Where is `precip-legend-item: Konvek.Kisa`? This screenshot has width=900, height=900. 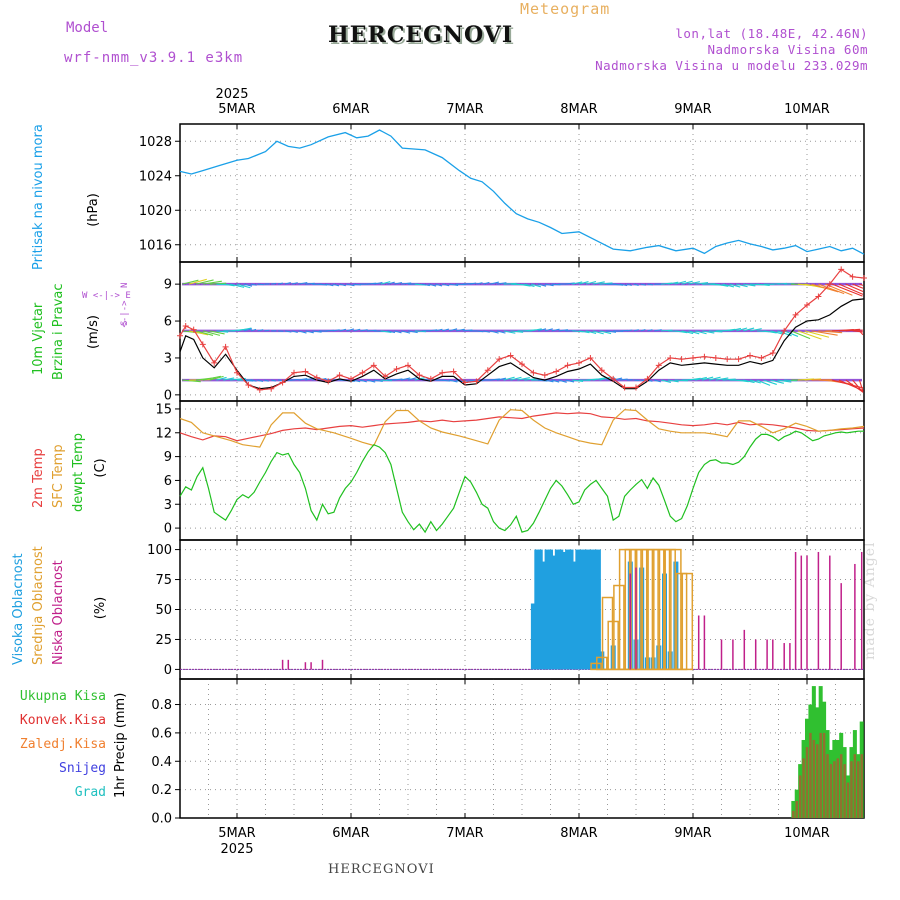
precip-legend-item: Konvek.Kisa is located at coordinates (63, 720).